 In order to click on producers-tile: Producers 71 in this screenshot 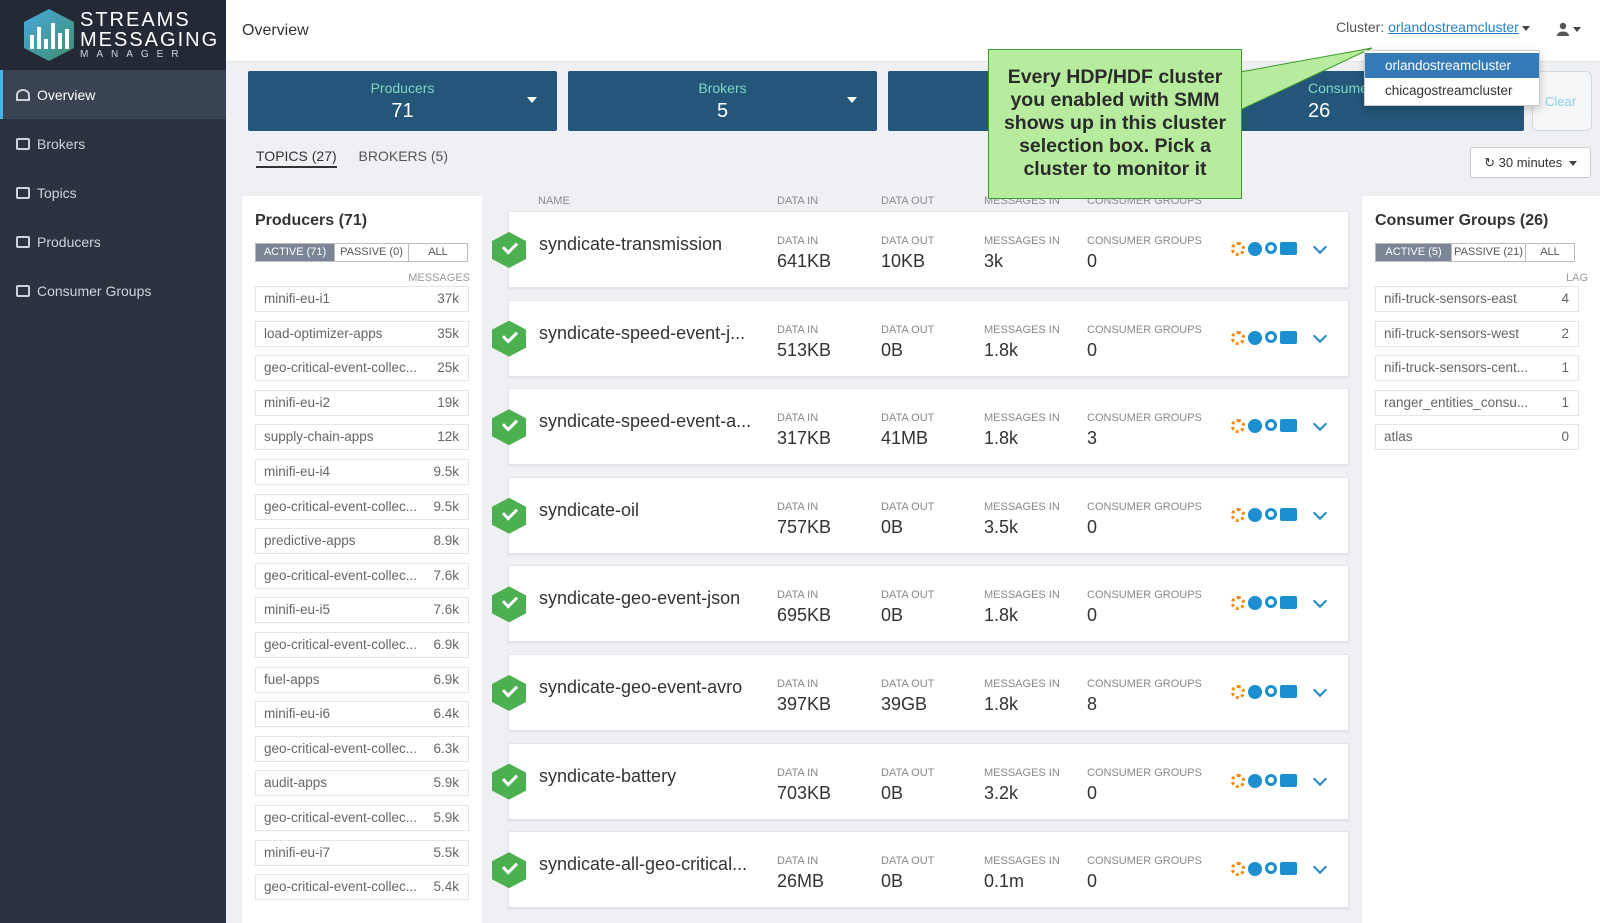, I will do `click(402, 101)`.